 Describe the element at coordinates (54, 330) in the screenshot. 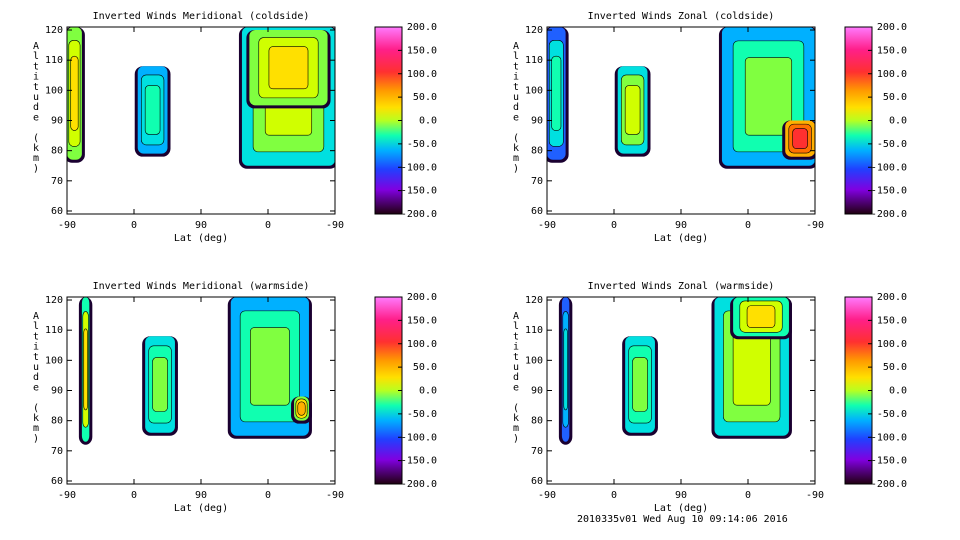

I see `y-tick-label: 110` at that location.